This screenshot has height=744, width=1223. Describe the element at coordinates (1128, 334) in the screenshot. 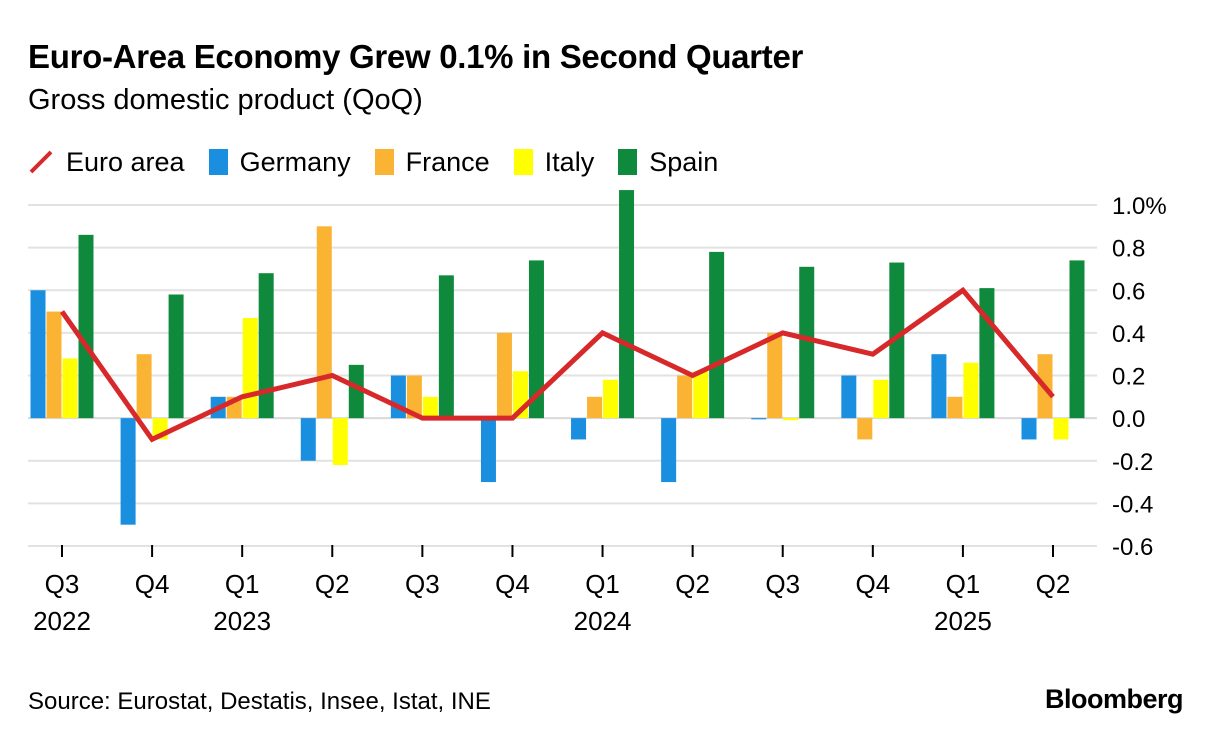

I see `y-tick-label: 0.4` at that location.